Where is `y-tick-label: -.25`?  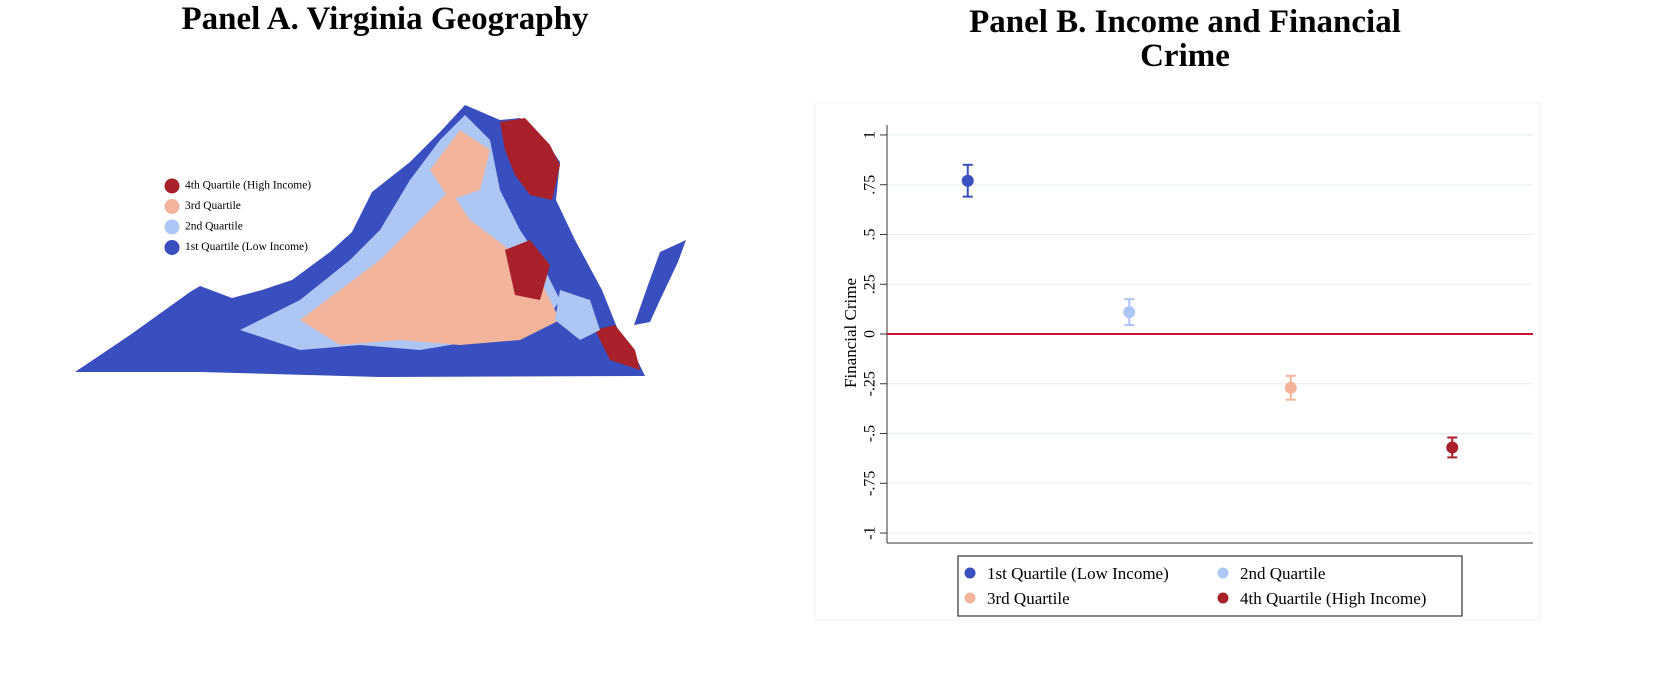 y-tick-label: -.25 is located at coordinates (870, 383).